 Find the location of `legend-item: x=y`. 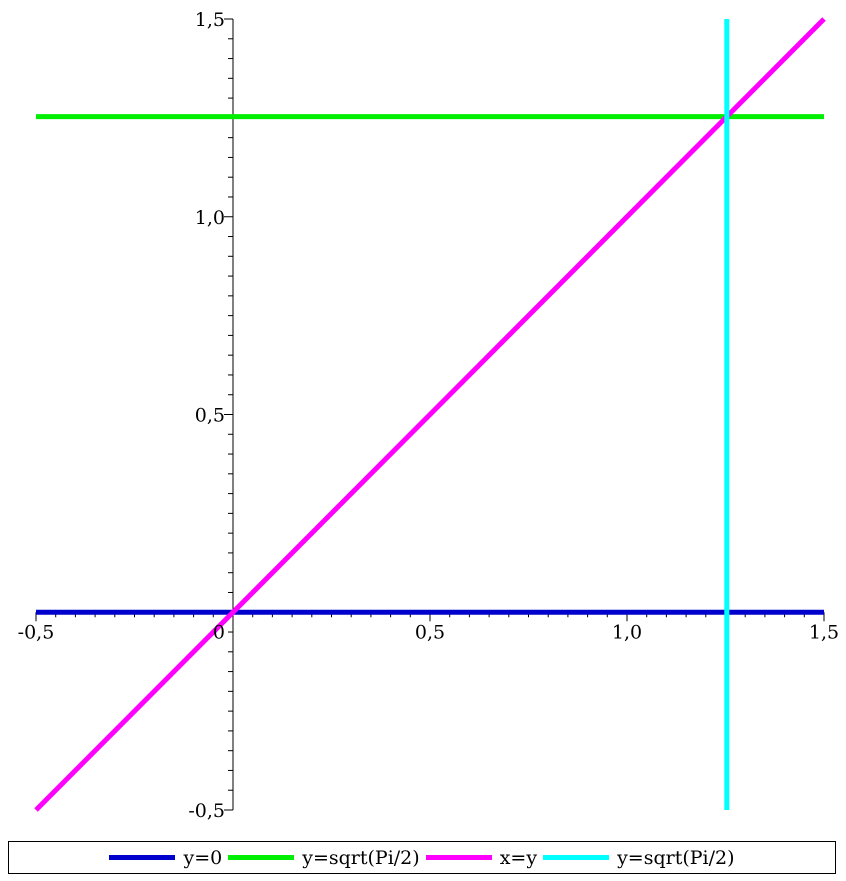

legend-item: x=y is located at coordinates (481, 857).